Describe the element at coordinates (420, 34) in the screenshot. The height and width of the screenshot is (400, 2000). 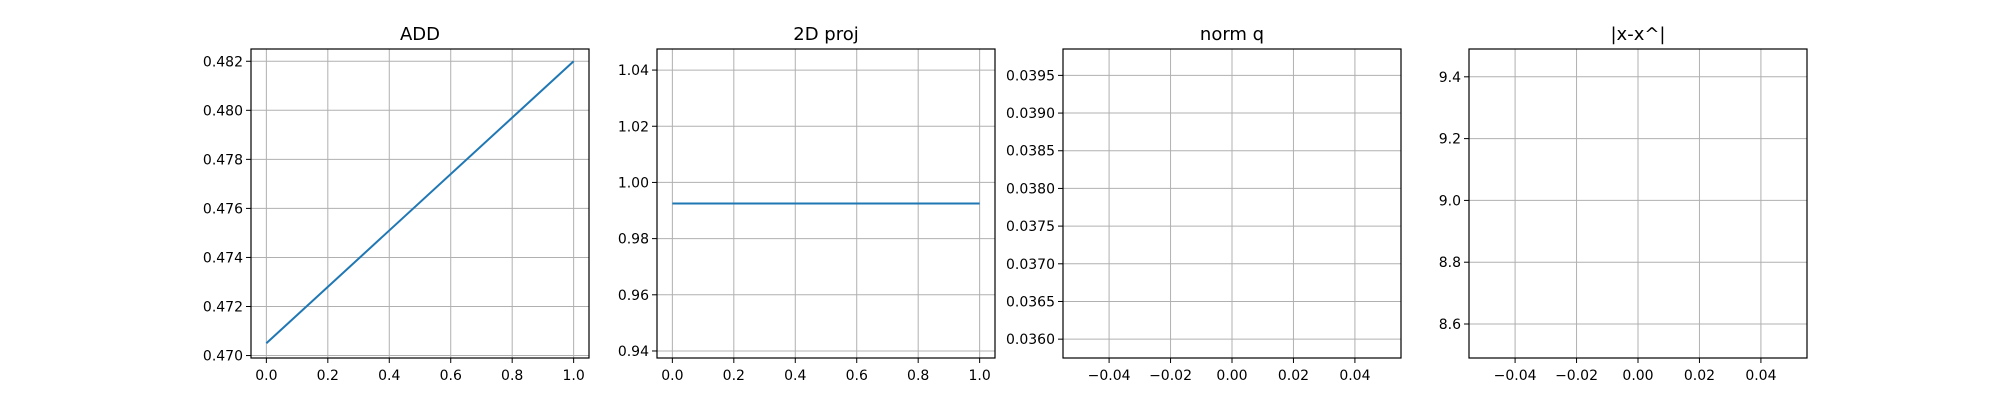
I see `chart-title: ADD` at that location.